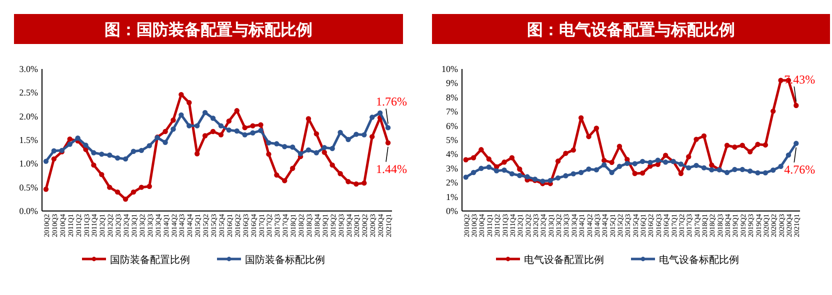 The image size is (832, 295). Describe the element at coordinates (800, 79) in the screenshot. I see `annotation: 7.43%` at that location.